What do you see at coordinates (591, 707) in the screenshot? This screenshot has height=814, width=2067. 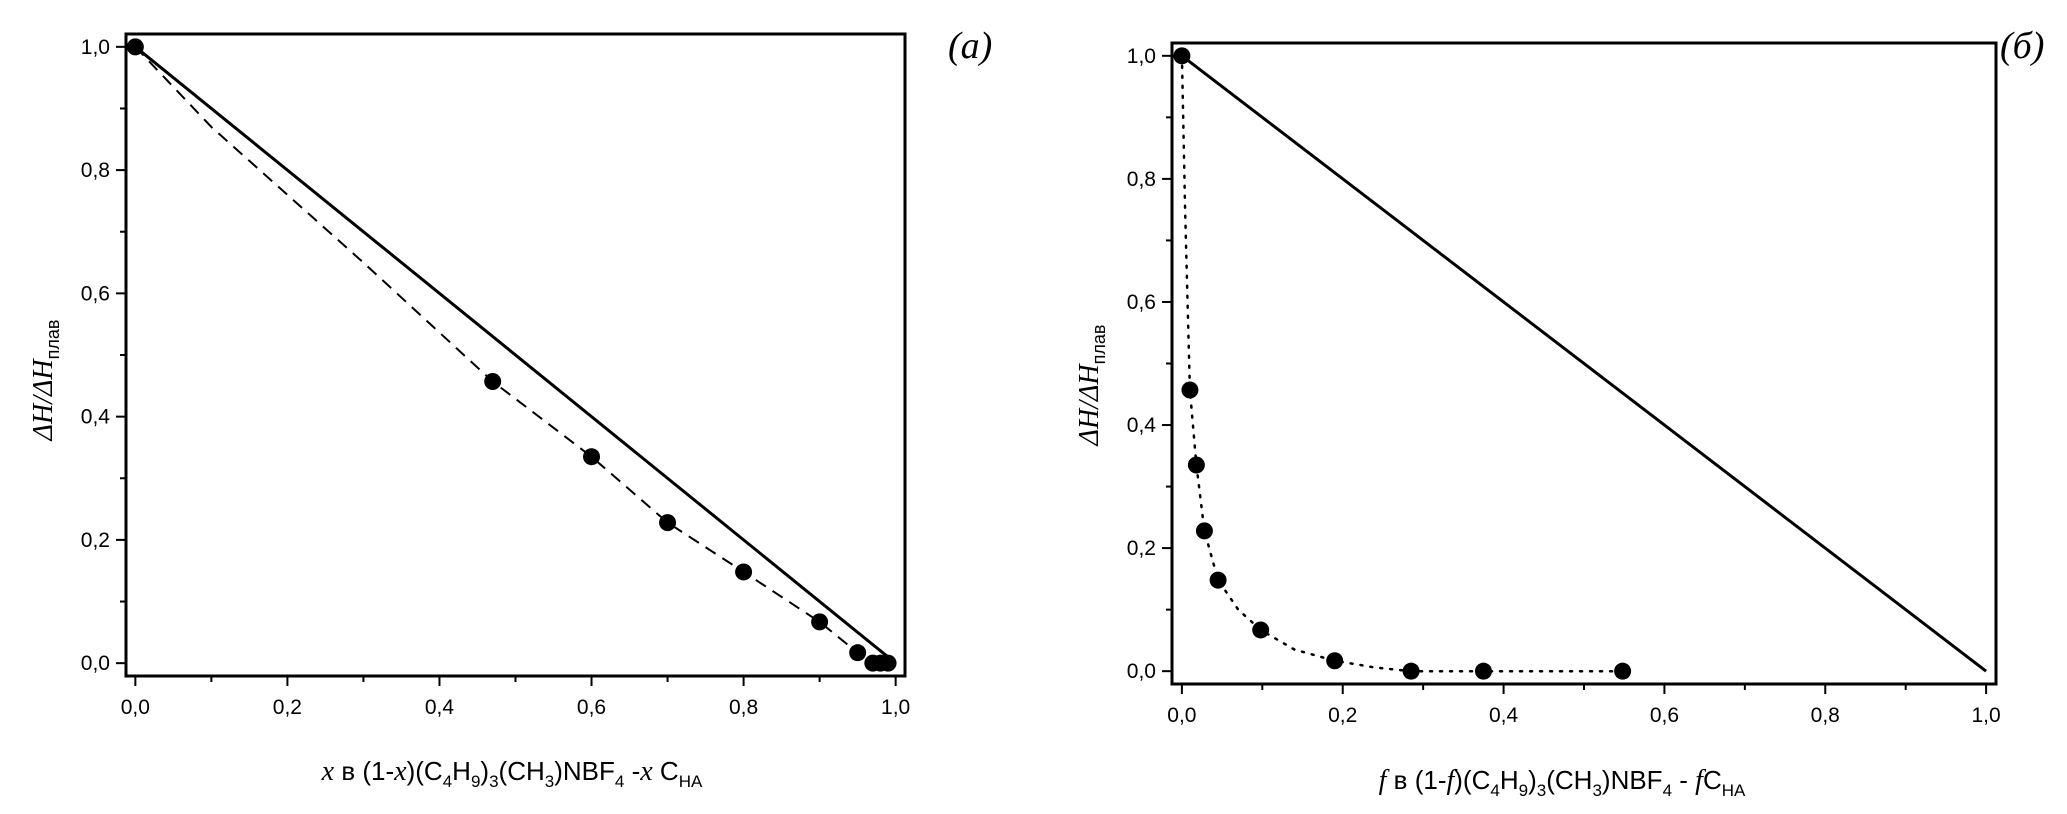 I see `panel-a-x-tick-label-3: 0,6` at bounding box center [591, 707].